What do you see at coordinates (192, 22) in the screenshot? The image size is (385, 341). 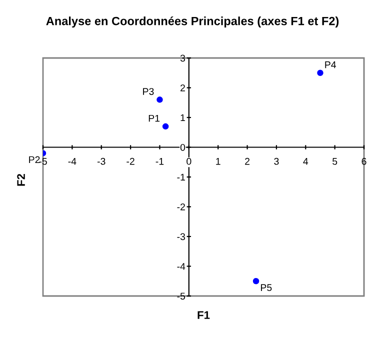 I see `chart-title: Analyse en Coordonnées Principales (axes F1 et F2)` at bounding box center [192, 22].